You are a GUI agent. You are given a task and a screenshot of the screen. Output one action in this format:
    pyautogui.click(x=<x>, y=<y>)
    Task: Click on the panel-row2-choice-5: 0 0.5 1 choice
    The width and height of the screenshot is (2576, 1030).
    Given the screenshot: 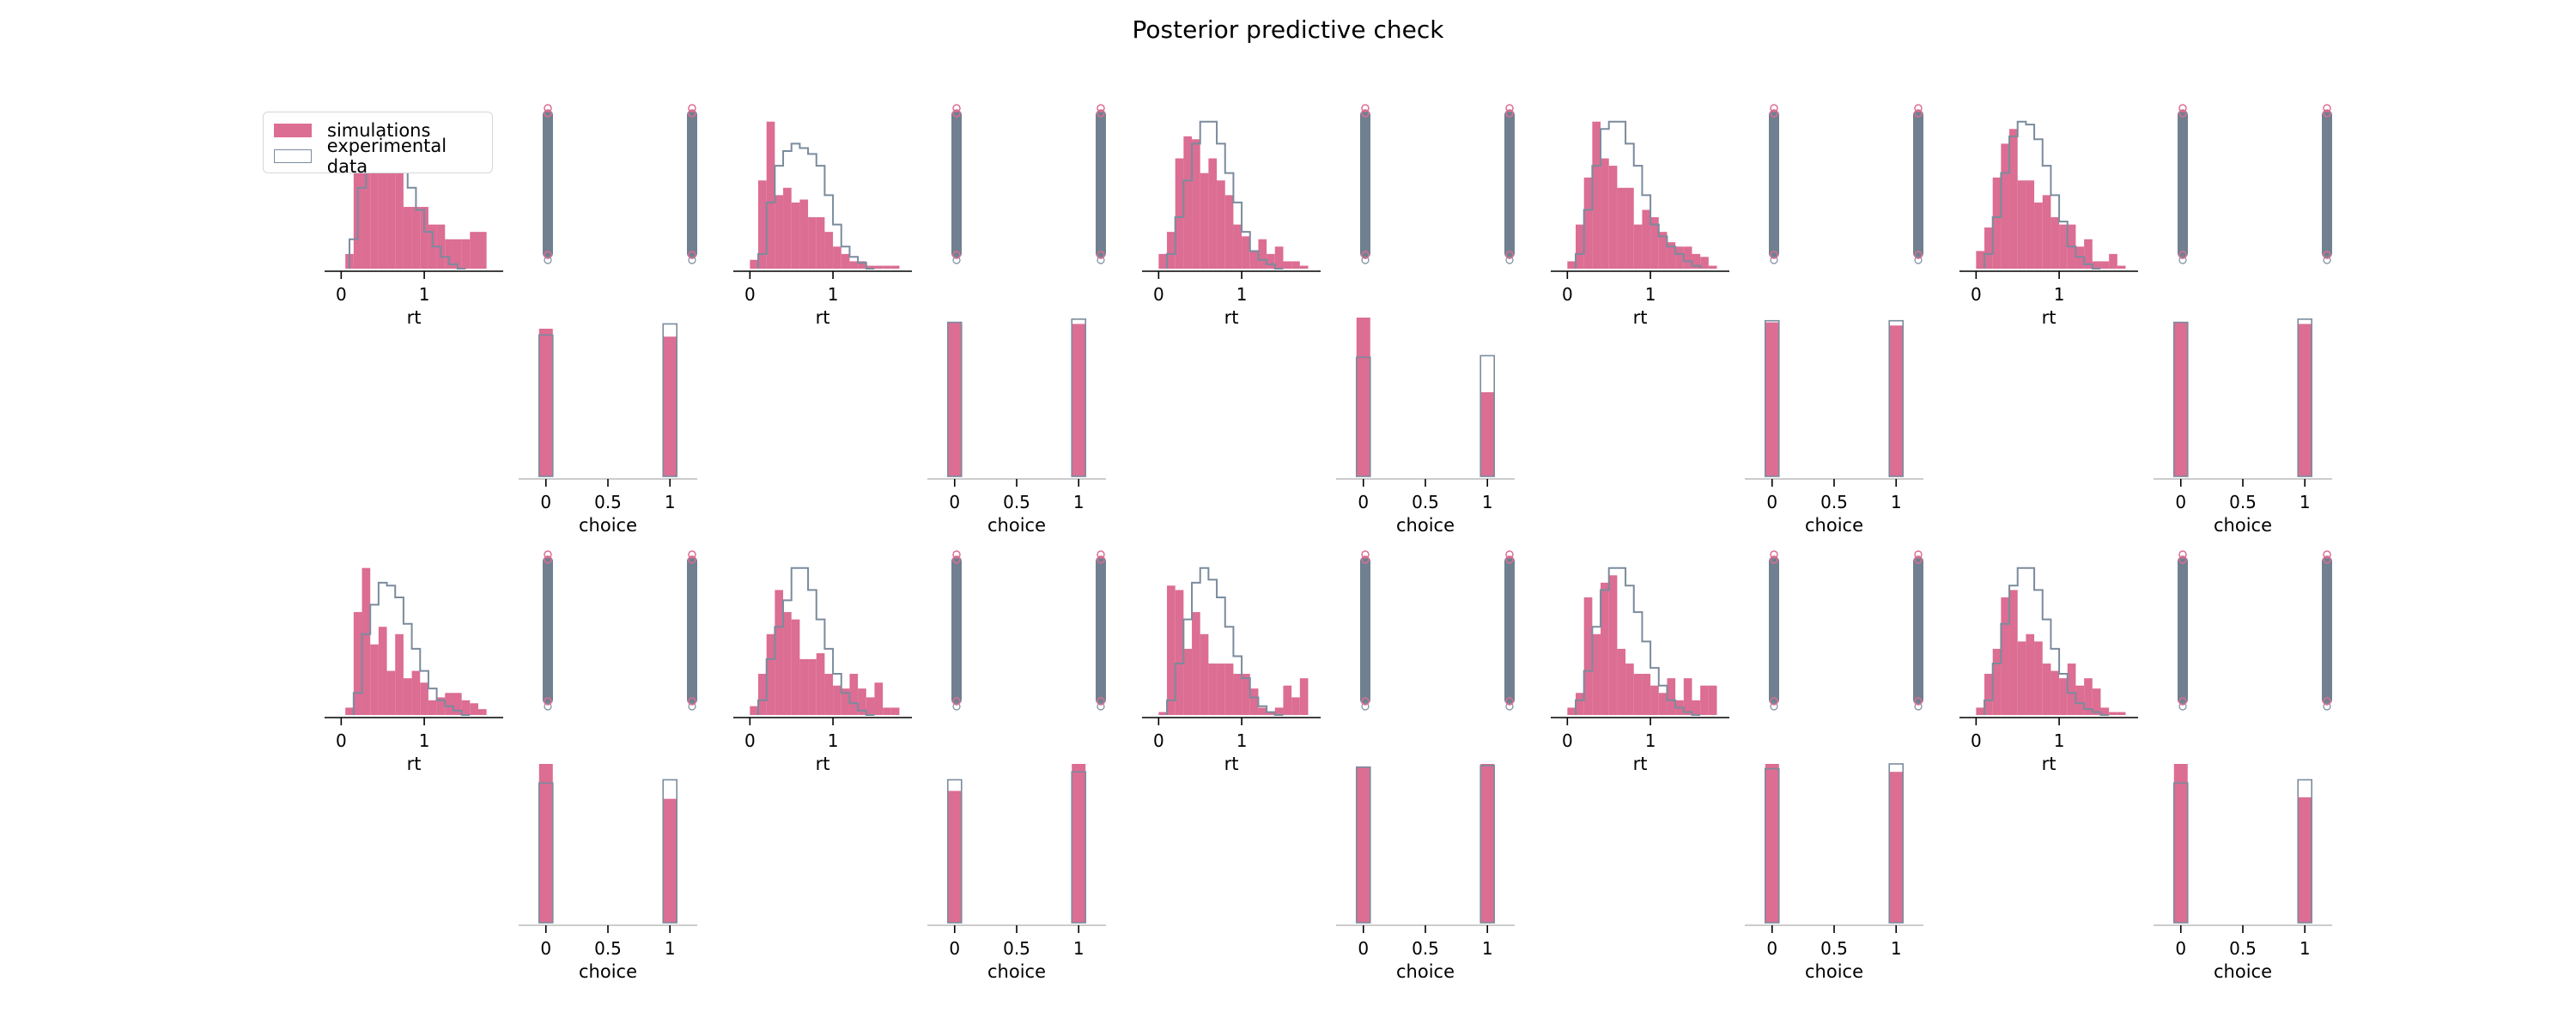 What is the action you would take?
    pyautogui.click(x=2243, y=427)
    